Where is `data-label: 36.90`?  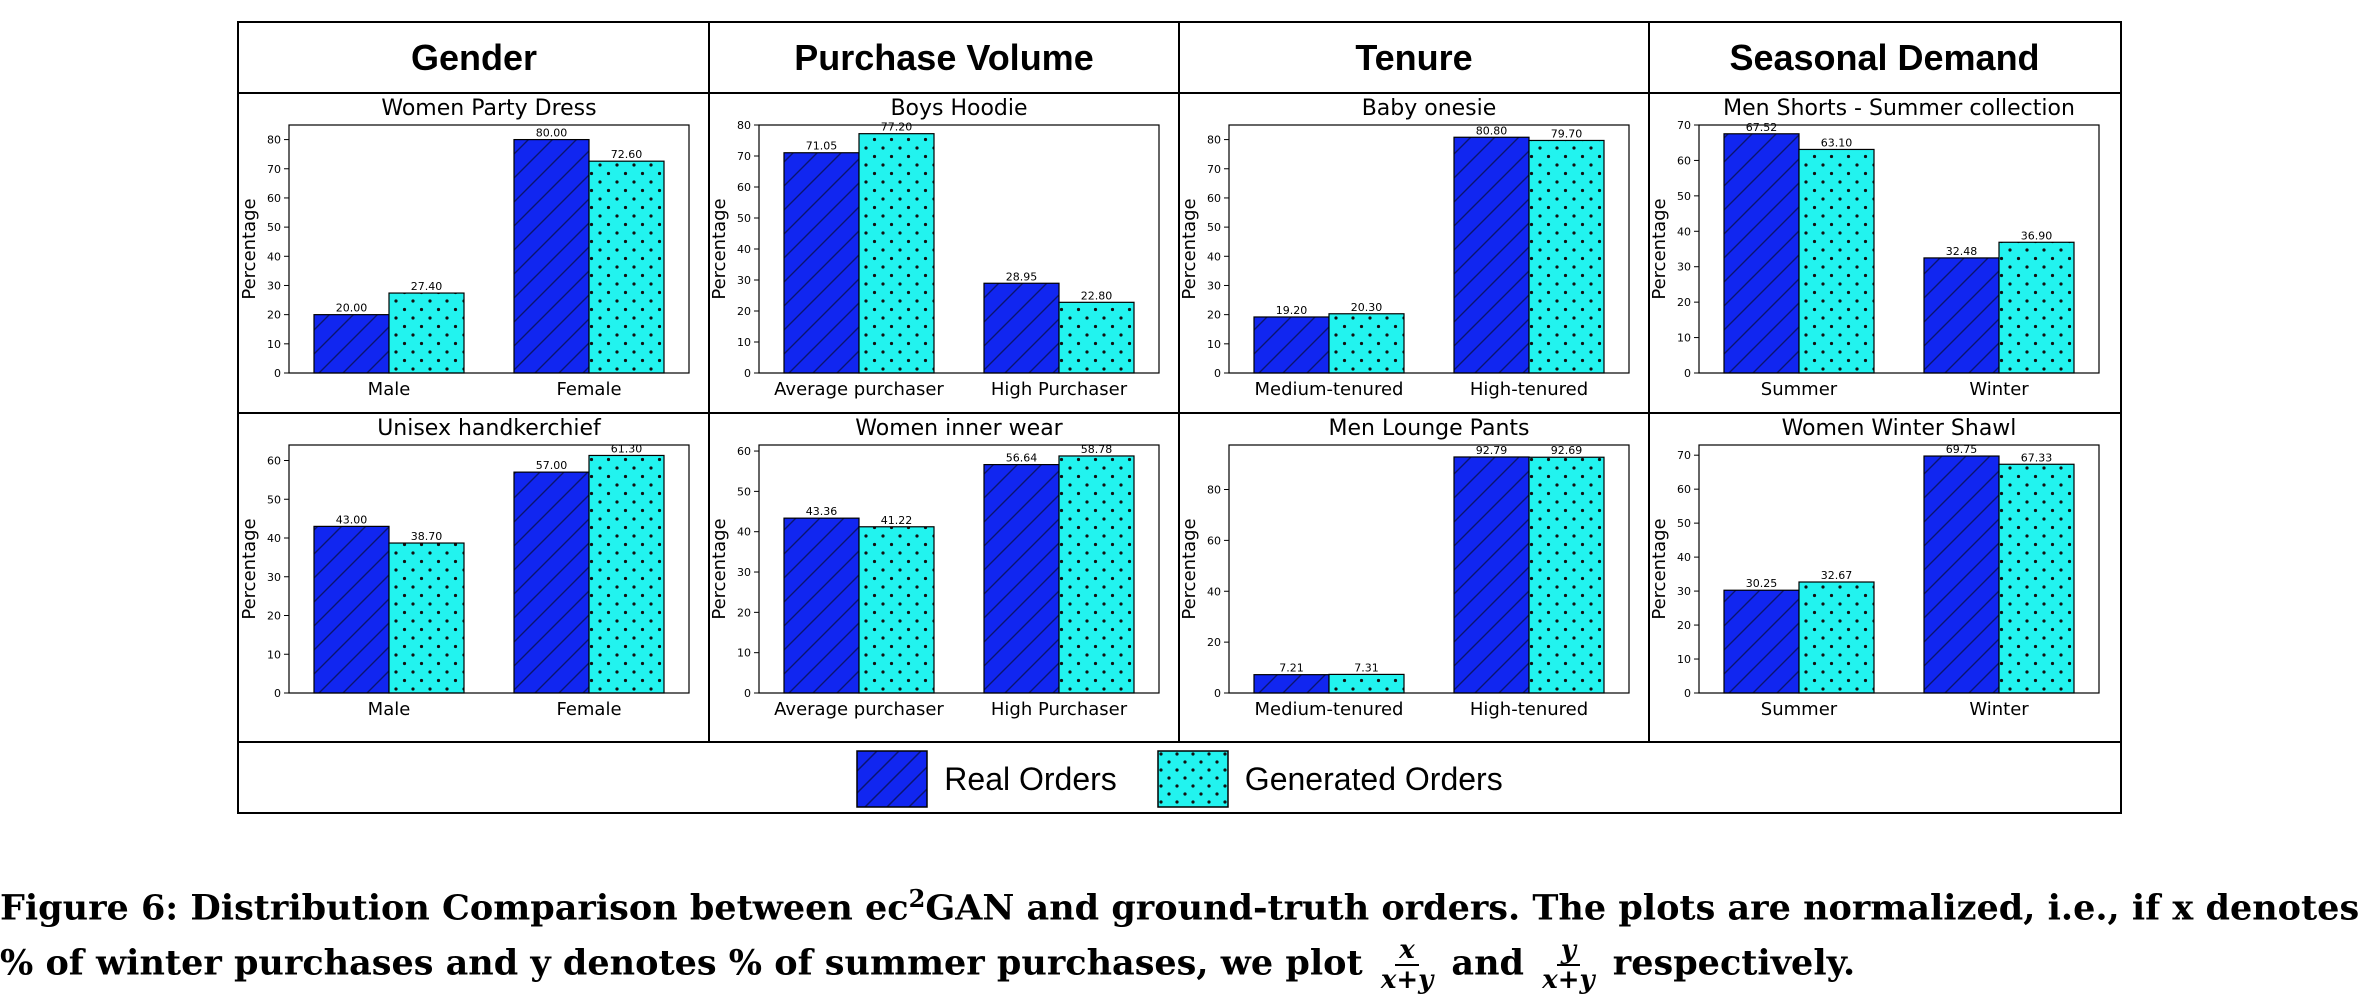 data-label: 36.90 is located at coordinates (2037, 235).